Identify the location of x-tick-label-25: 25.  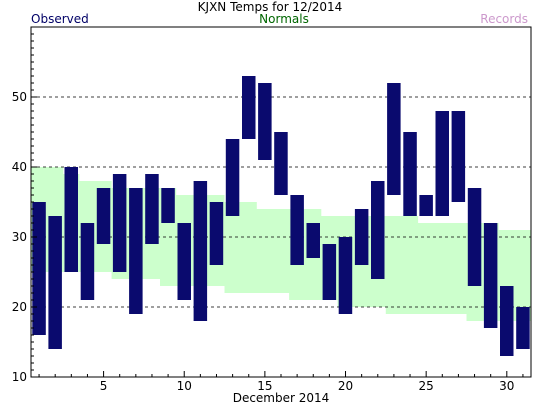
(426, 386).